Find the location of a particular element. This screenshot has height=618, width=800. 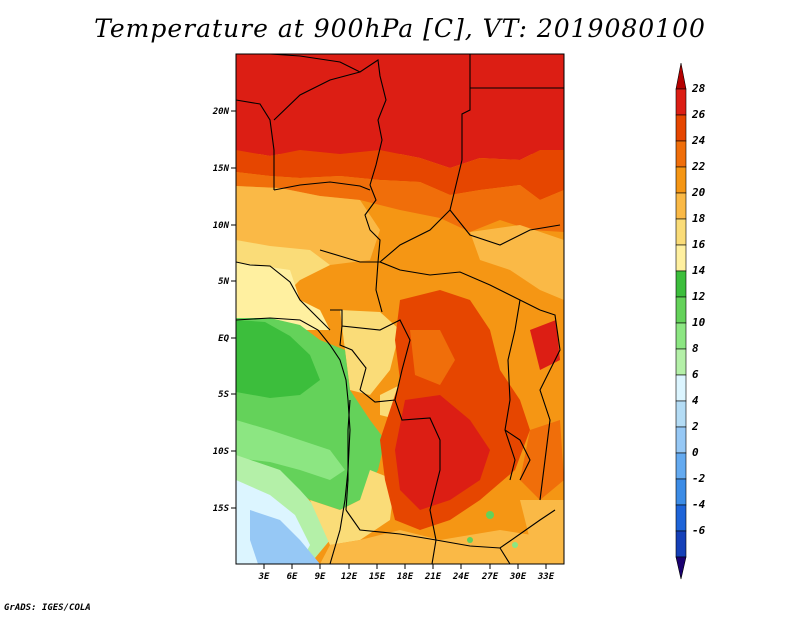

lon-label: 3E is located at coordinates (264, 577).